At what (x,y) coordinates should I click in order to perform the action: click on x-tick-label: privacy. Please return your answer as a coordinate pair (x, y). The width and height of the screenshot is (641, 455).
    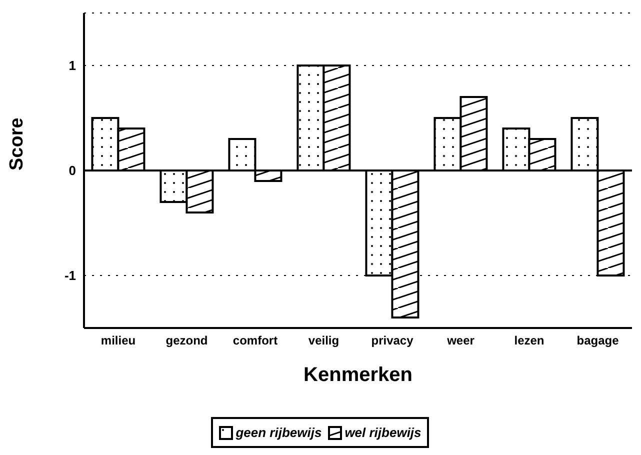
    Looking at the image, I should click on (392, 341).